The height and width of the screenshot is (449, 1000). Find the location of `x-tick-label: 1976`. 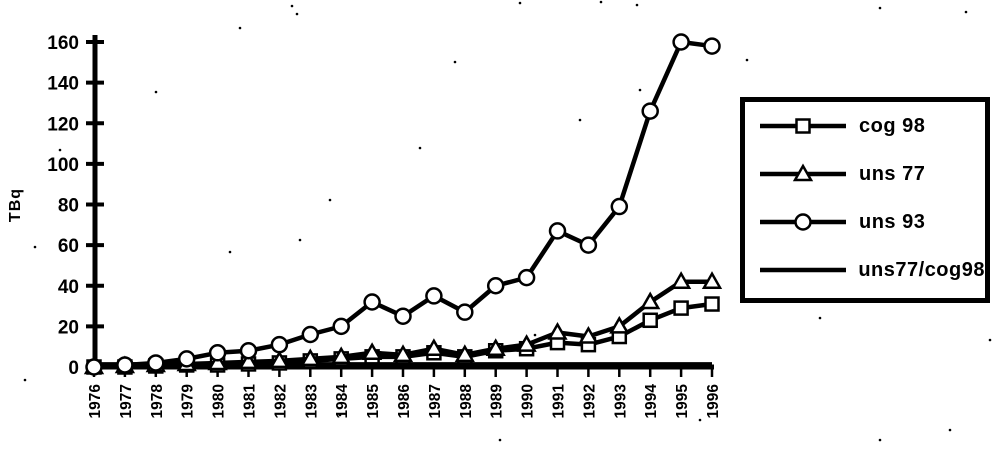

x-tick-label: 1976 is located at coordinates (95, 401).